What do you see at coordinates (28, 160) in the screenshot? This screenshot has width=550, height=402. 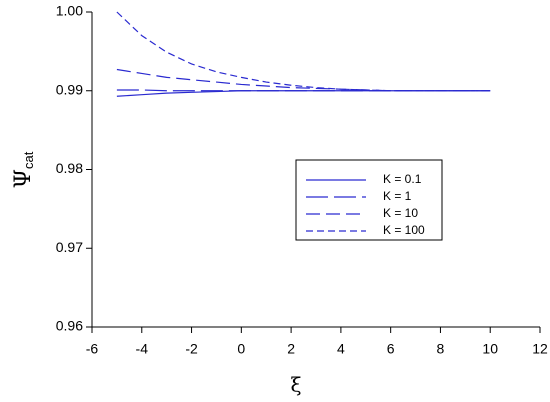 I see `y-label-sub: cat` at bounding box center [28, 160].